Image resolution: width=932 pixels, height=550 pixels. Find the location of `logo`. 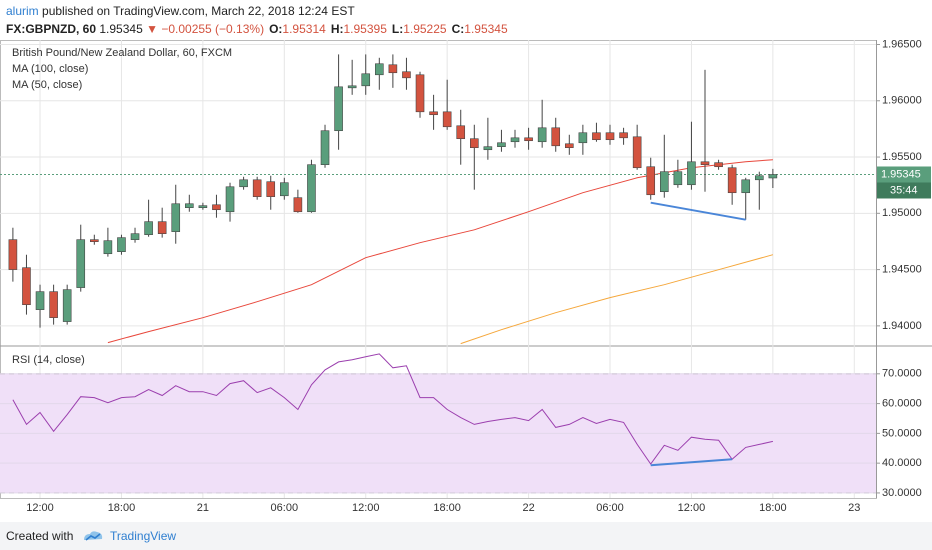

logo is located at coordinates (93, 536).